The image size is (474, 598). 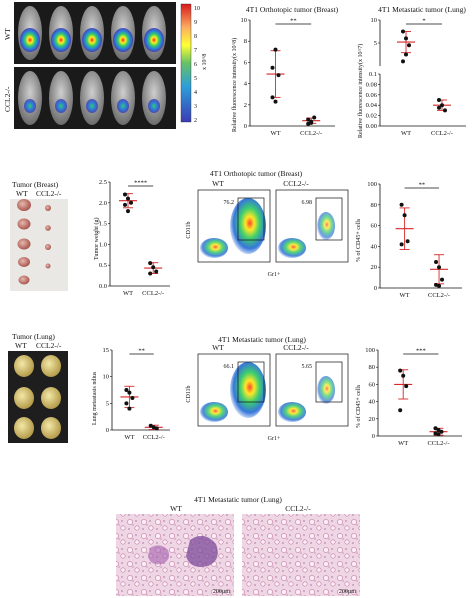 I want to click on photo-title: Tumor (Breast), so click(x=35, y=184).